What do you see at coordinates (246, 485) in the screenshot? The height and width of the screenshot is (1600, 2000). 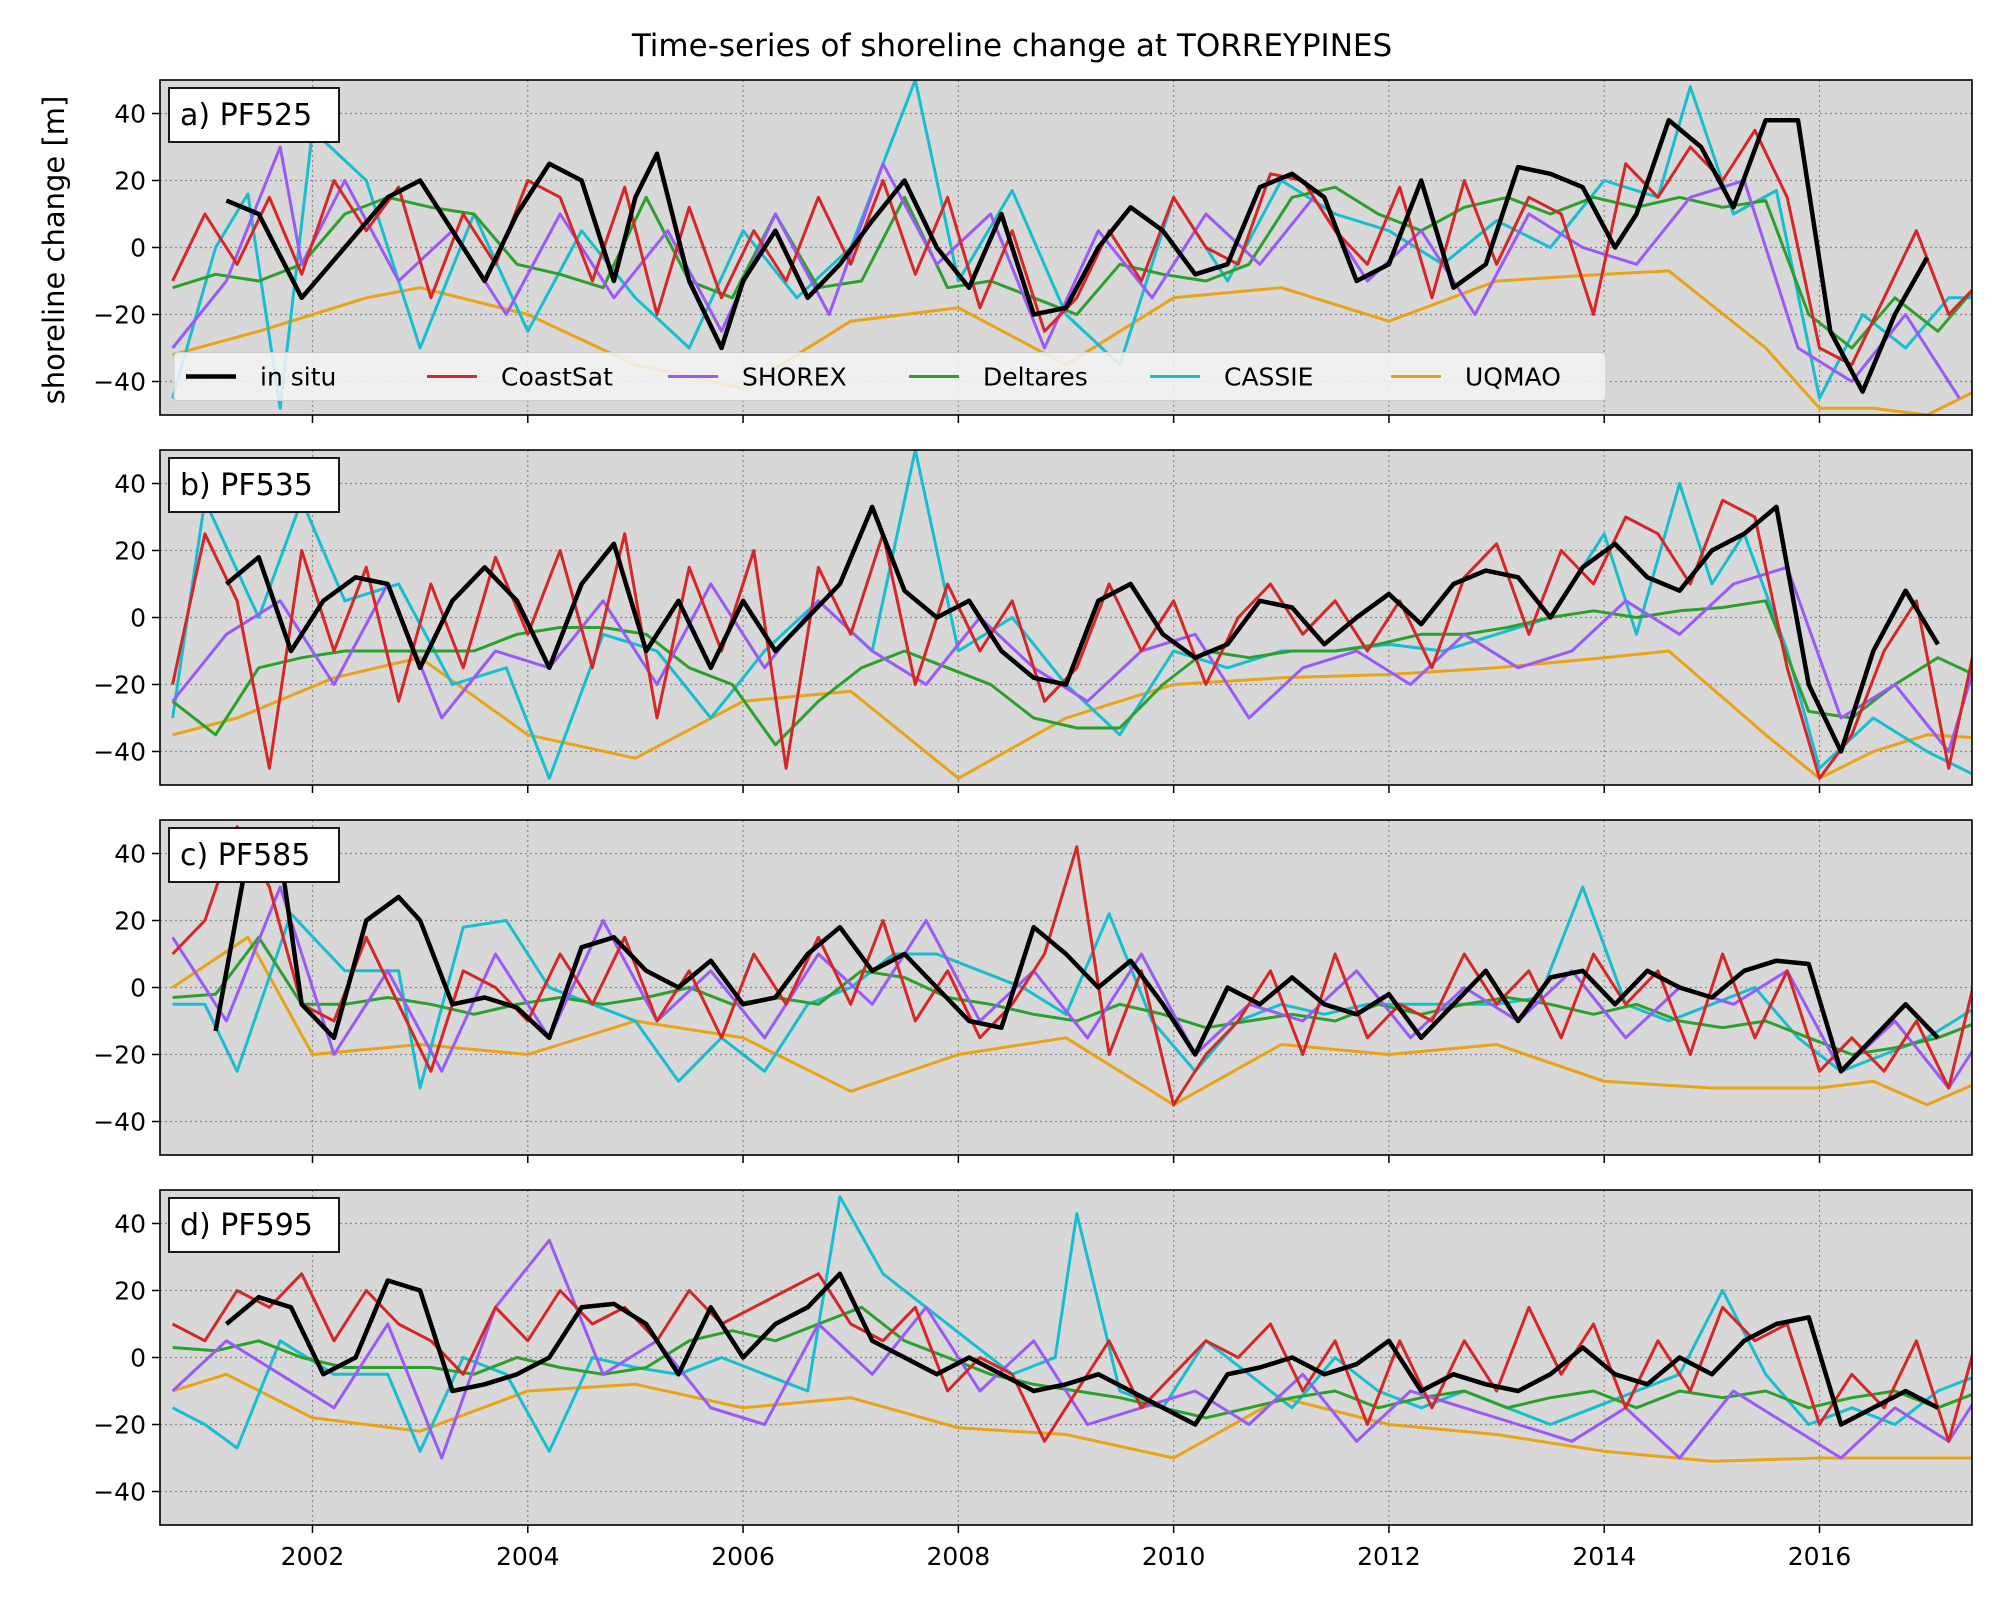 I see `panel-title: b) PF535` at bounding box center [246, 485].